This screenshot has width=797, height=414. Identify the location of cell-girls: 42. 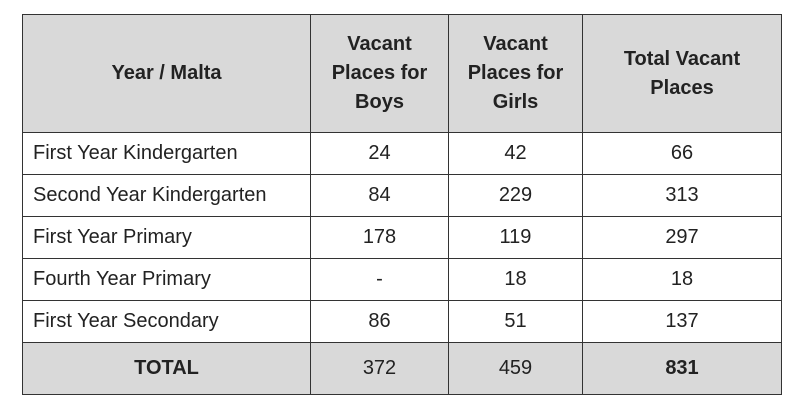
(515, 153).